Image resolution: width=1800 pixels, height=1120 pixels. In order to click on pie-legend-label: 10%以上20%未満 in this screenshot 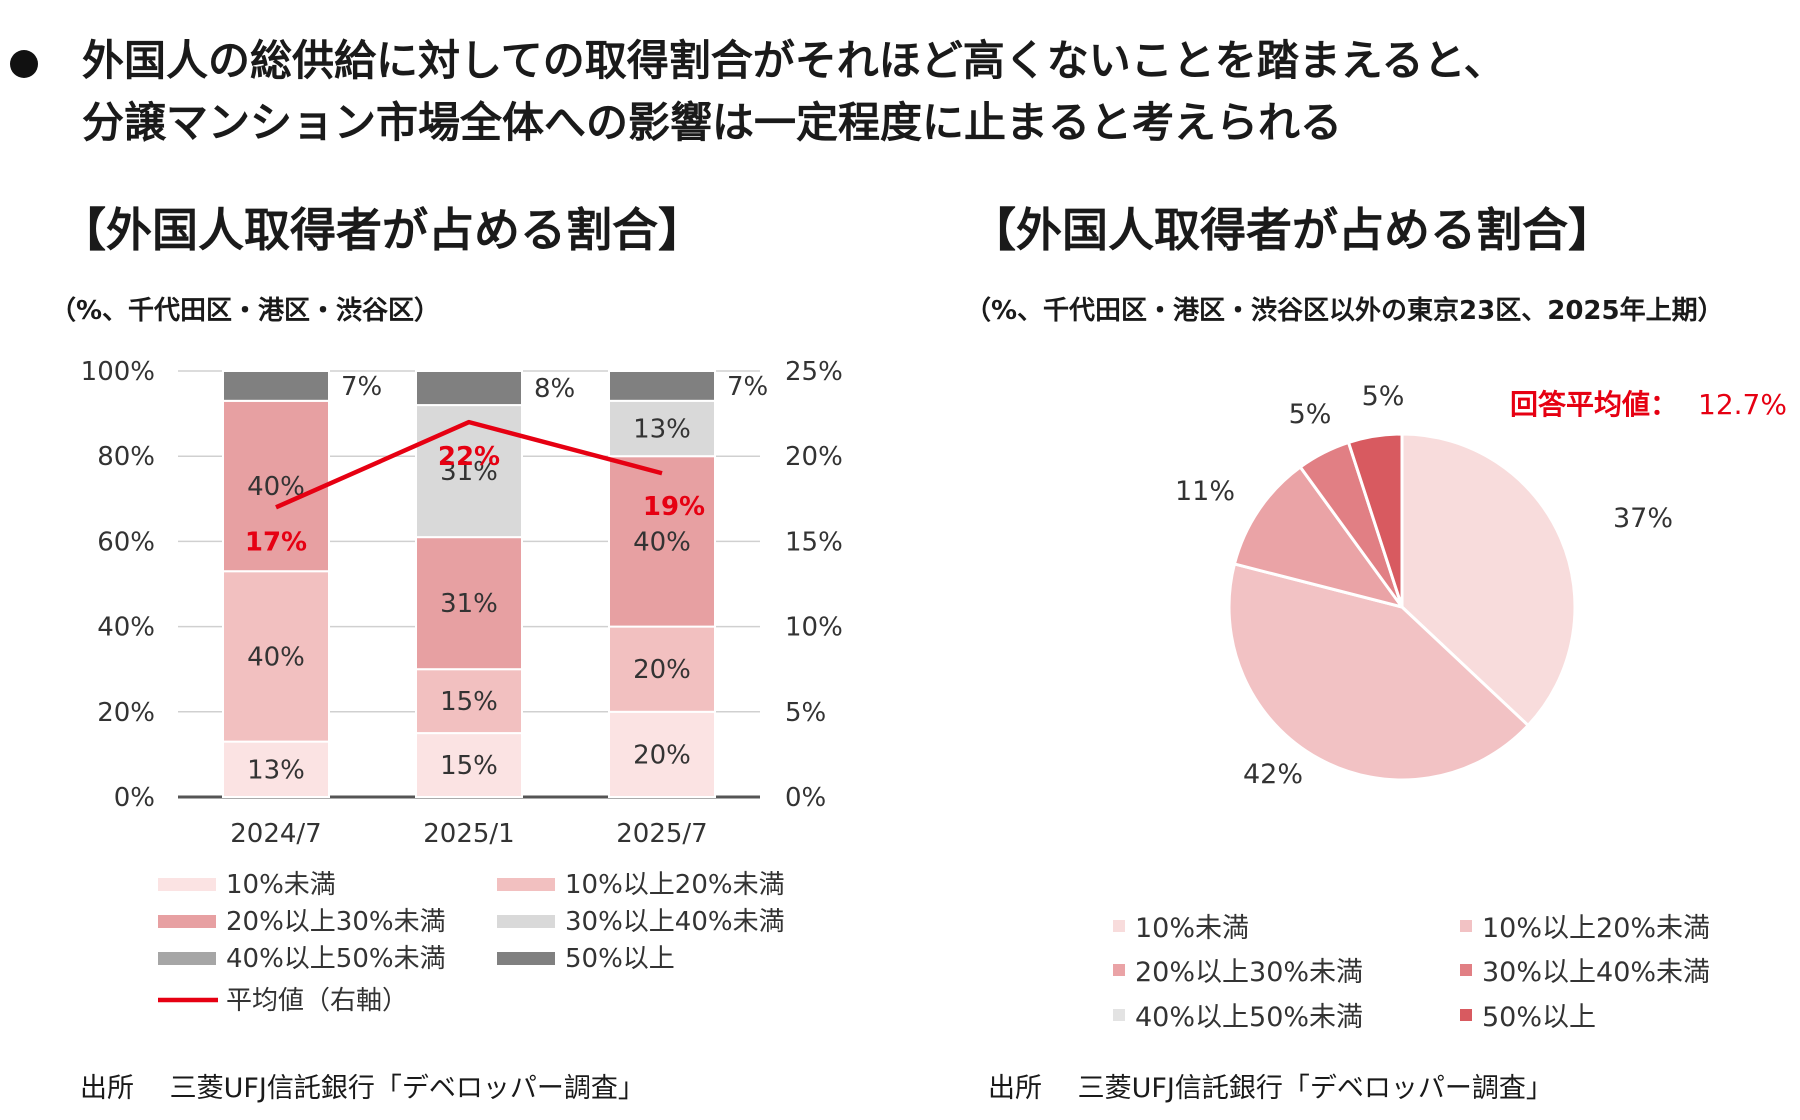, I will do `click(1596, 928)`.